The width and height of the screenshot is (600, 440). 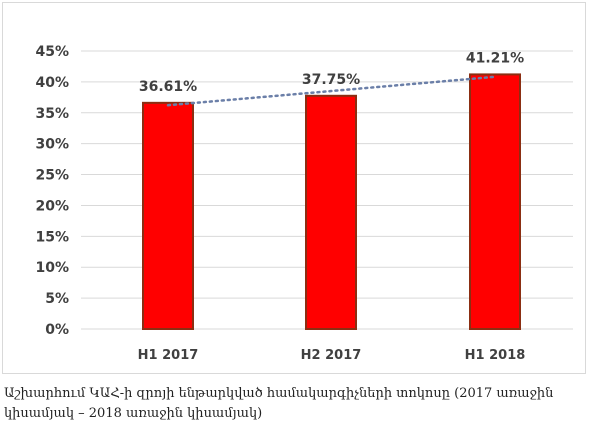 I want to click on category-label: H1 2018, so click(x=495, y=355).